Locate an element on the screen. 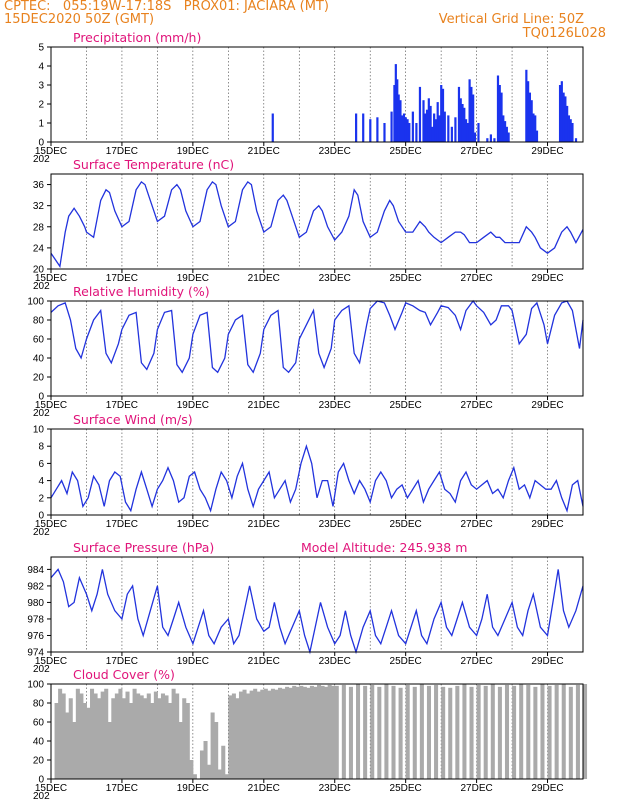 The width and height of the screenshot is (618, 800). wind-frame is located at coordinates (317, 472).